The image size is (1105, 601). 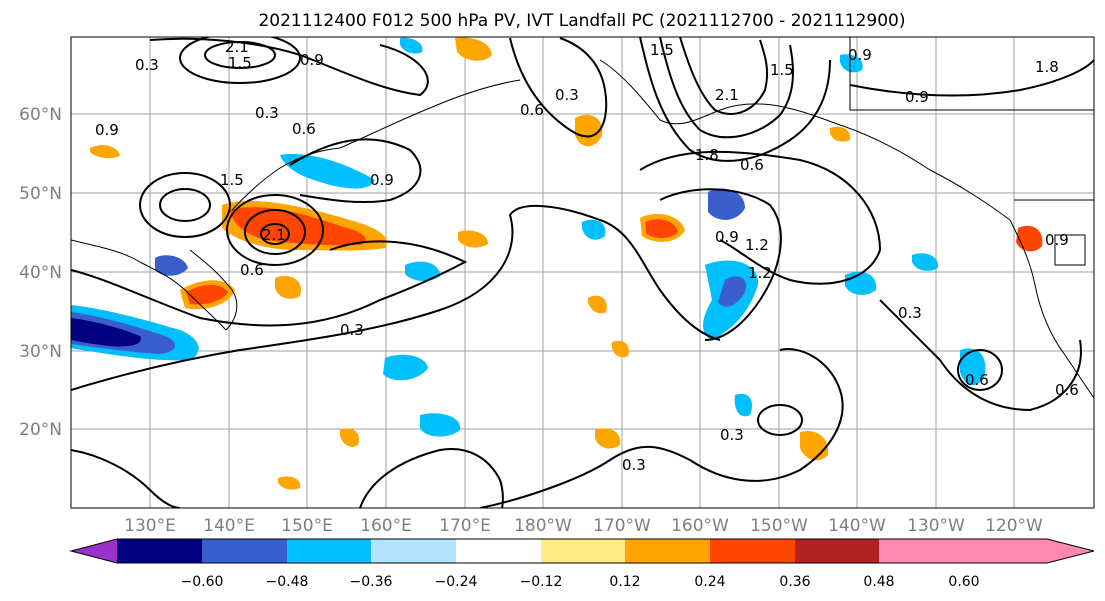 What do you see at coordinates (286, 179) in the screenshot?
I see `coastline-kamchatka` at bounding box center [286, 179].